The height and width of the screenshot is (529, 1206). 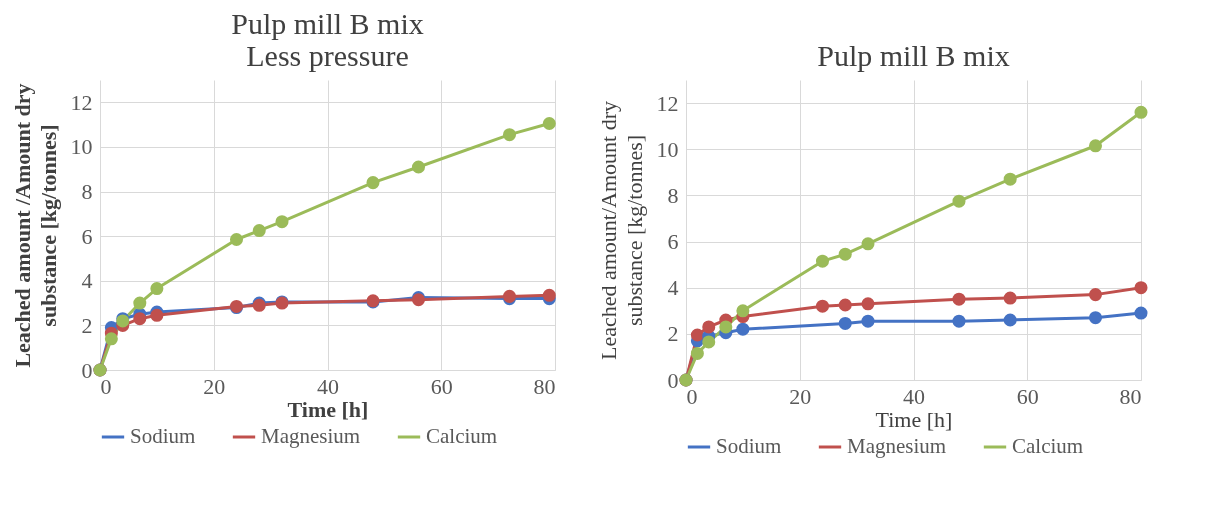 I want to click on y-tick-label: 0, so click(x=87, y=370).